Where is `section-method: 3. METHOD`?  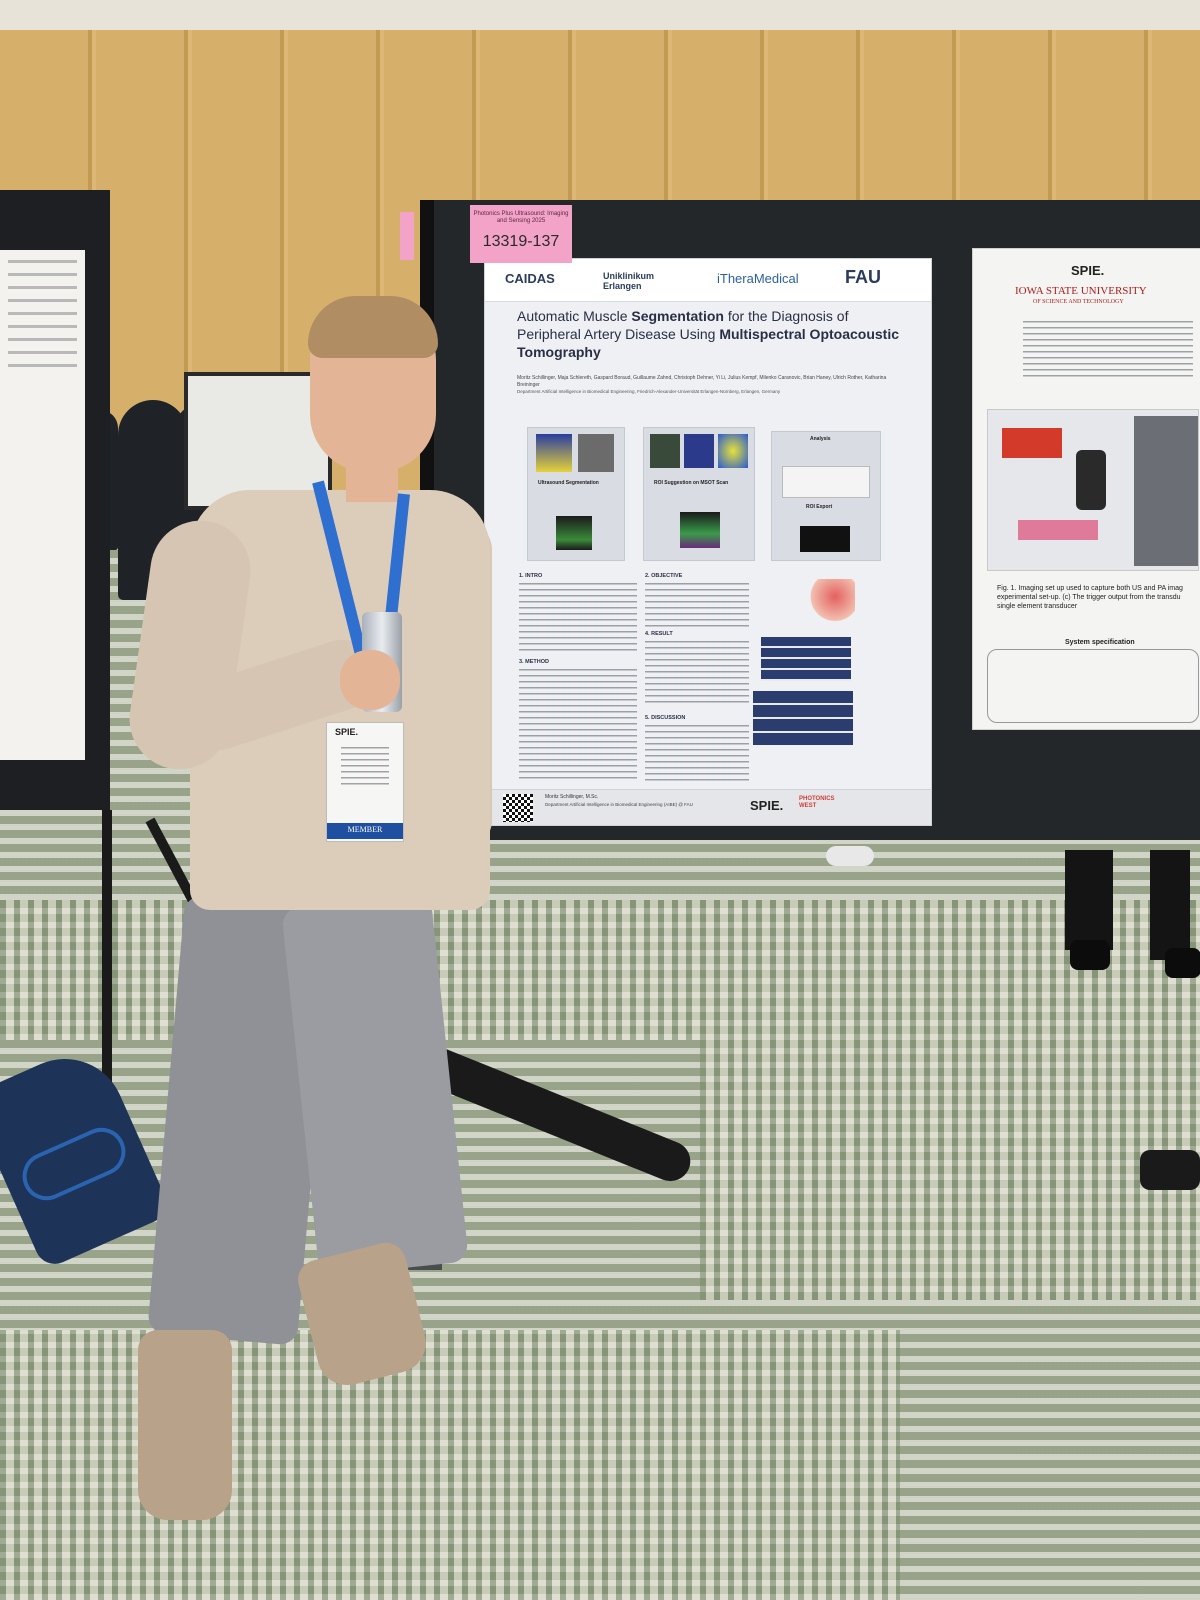
section-method: 3. METHOD is located at coordinates (534, 662).